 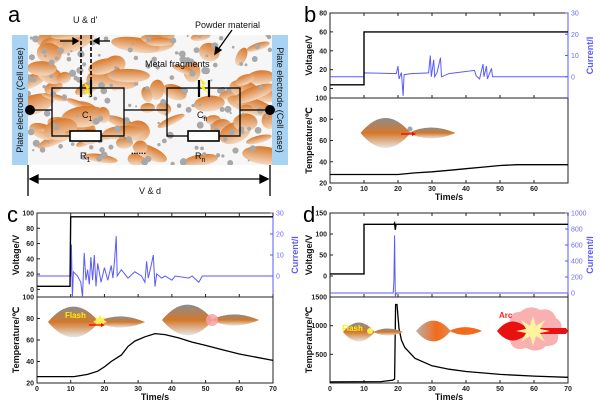 I want to click on arrow-icon, so click(x=103, y=325).